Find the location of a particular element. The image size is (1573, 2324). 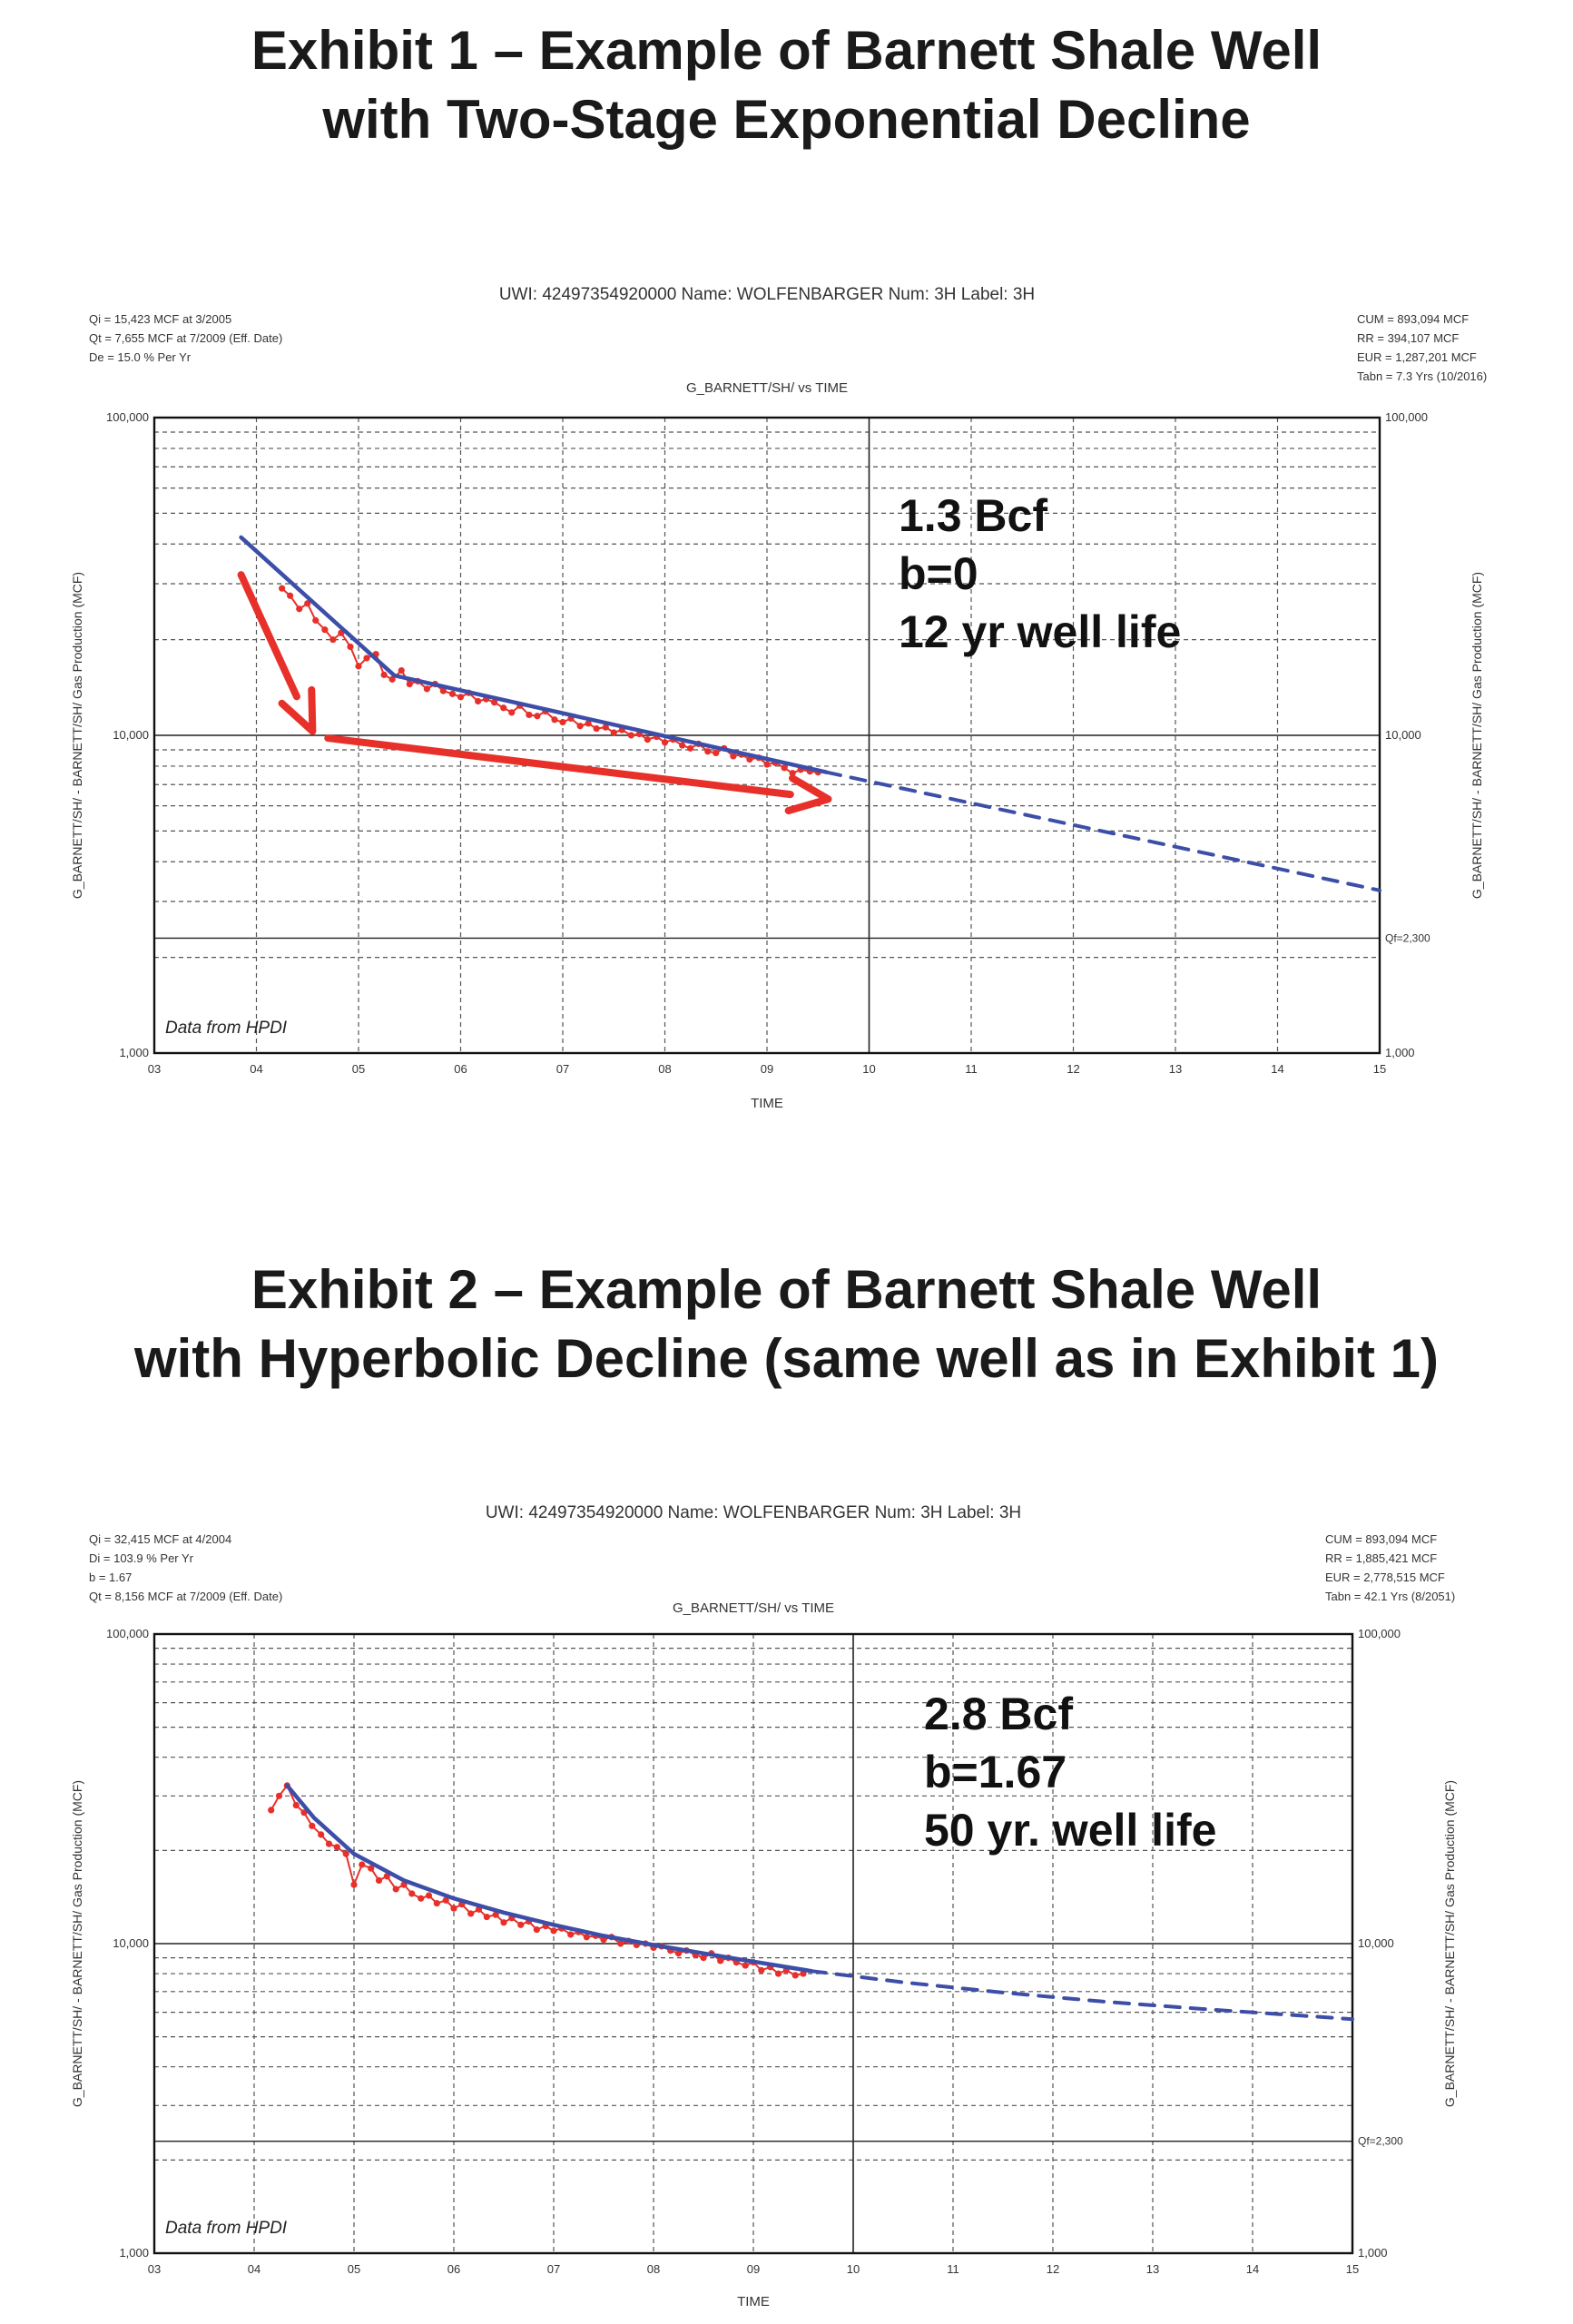

forecast-line is located at coordinates (1102, 831).